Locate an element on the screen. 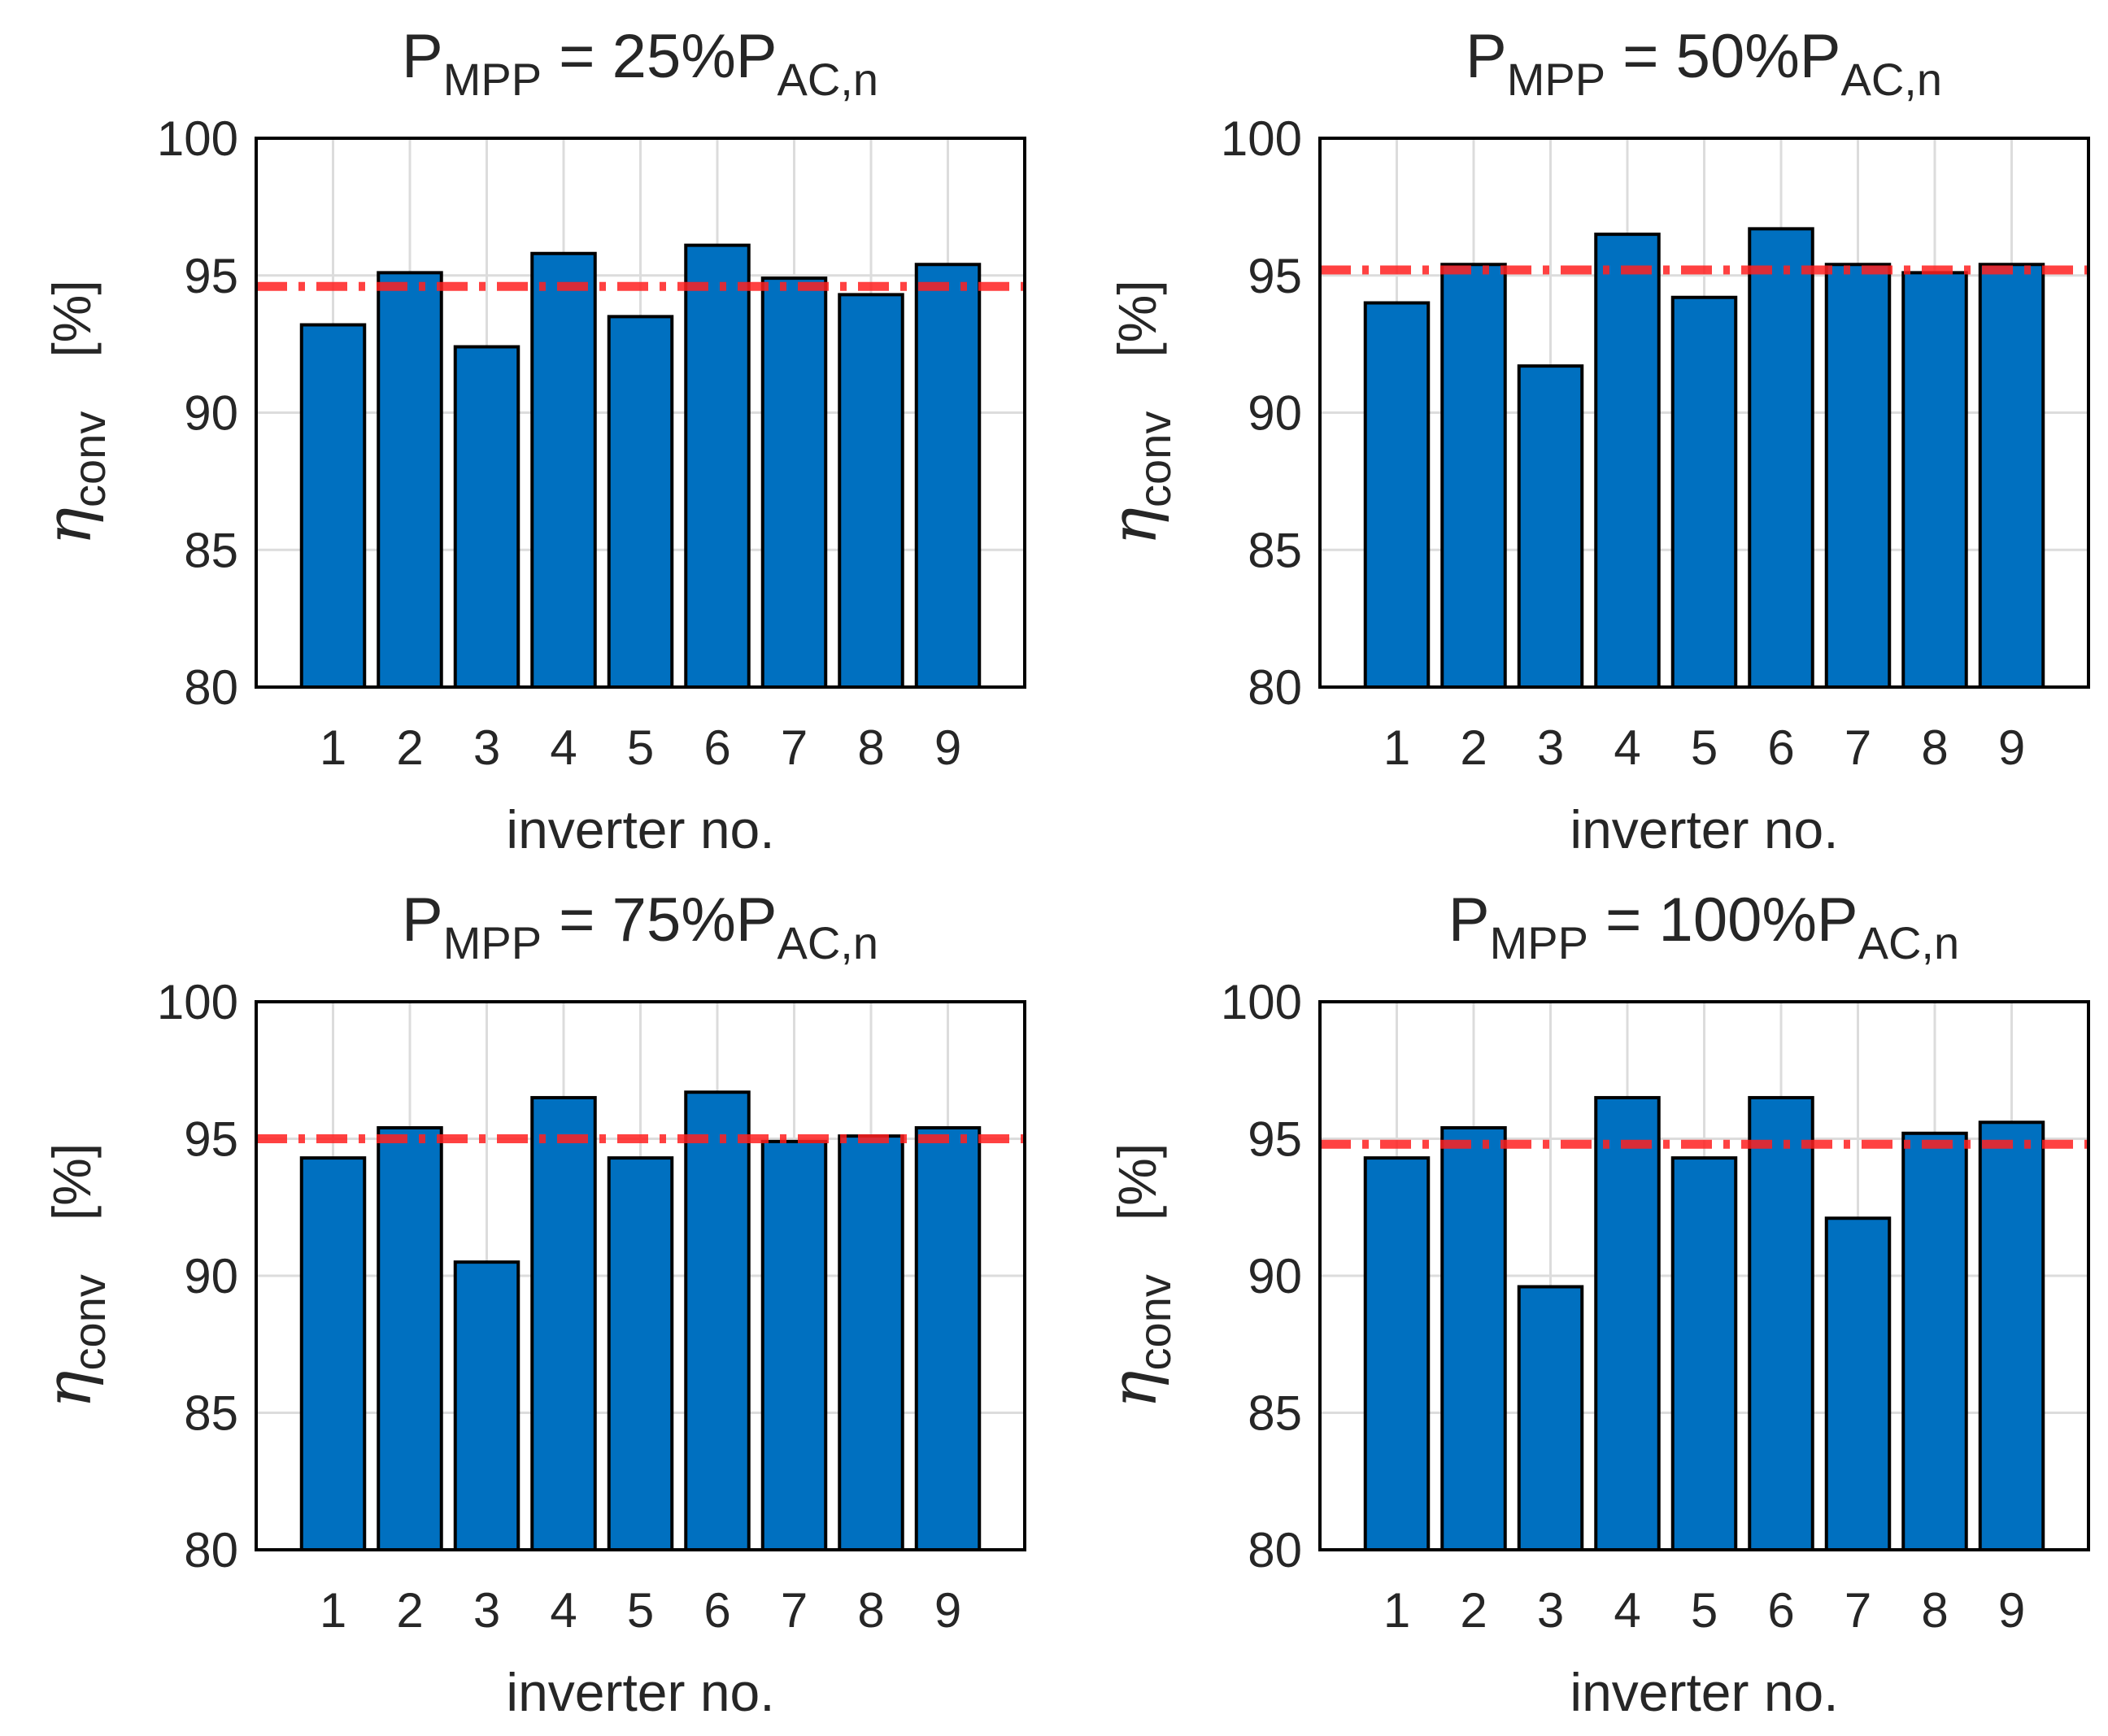 This screenshot has height=1736, width=2108. chart-title: PMPP = 100%PAC,n is located at coordinates (1703, 926).